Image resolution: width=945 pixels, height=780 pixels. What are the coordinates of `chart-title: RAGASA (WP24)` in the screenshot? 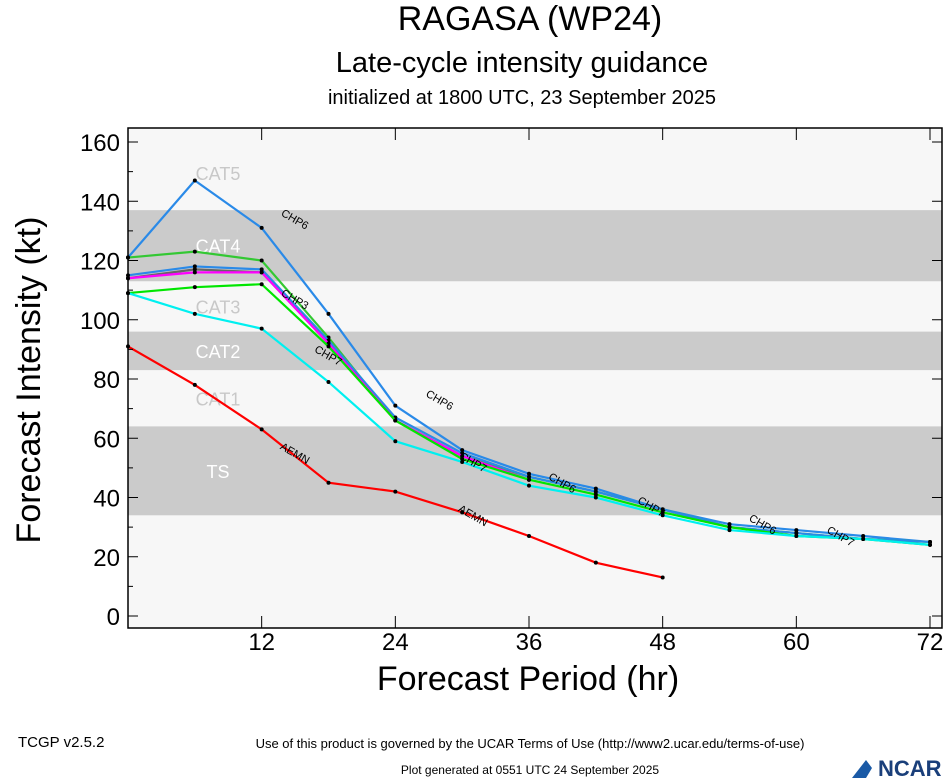 It's located at (530, 19).